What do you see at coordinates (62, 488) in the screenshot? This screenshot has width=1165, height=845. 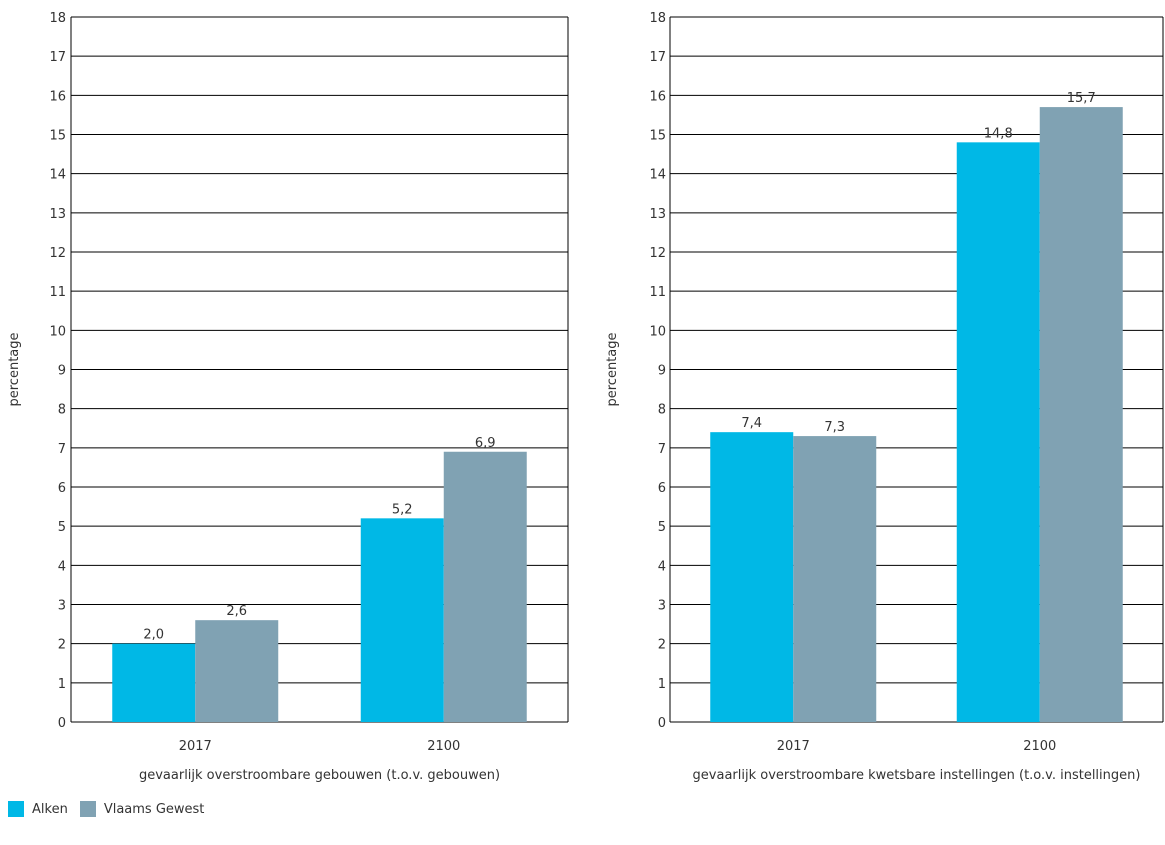 I see `panel1-y-tick-label-6: 6` at bounding box center [62, 488].